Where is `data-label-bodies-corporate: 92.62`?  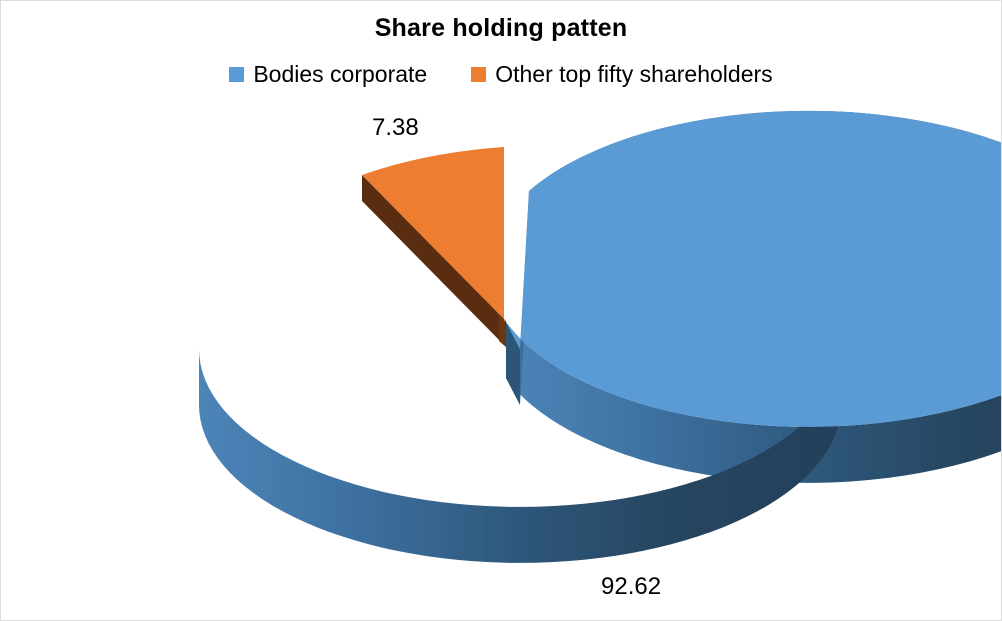
data-label-bodies-corporate: 92.62 is located at coordinates (631, 586).